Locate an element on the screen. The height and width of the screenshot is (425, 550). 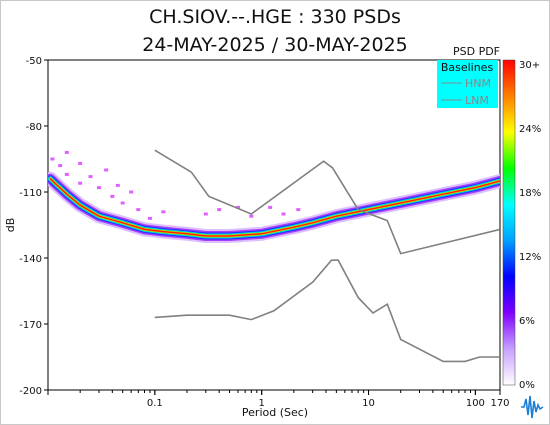
y-tick-label: -110 is located at coordinates (30, 193).